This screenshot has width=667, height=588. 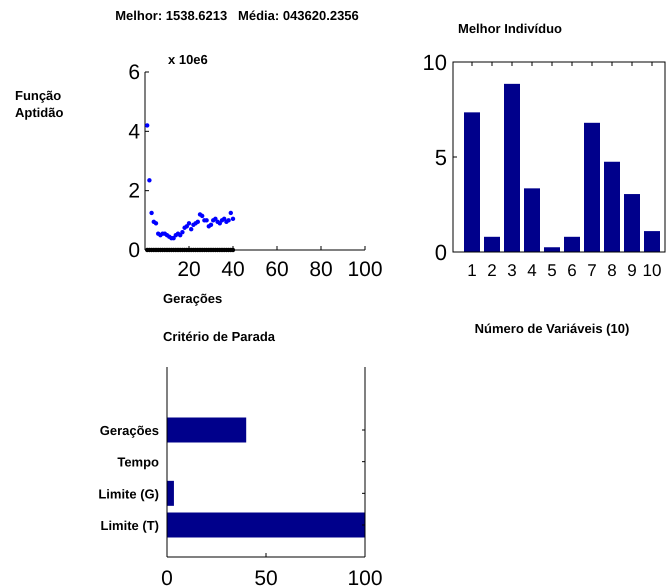 What do you see at coordinates (237, 15) in the screenshot?
I see `chart-title: Melhor: 1538.6213 Média: 043620.2356` at bounding box center [237, 15].